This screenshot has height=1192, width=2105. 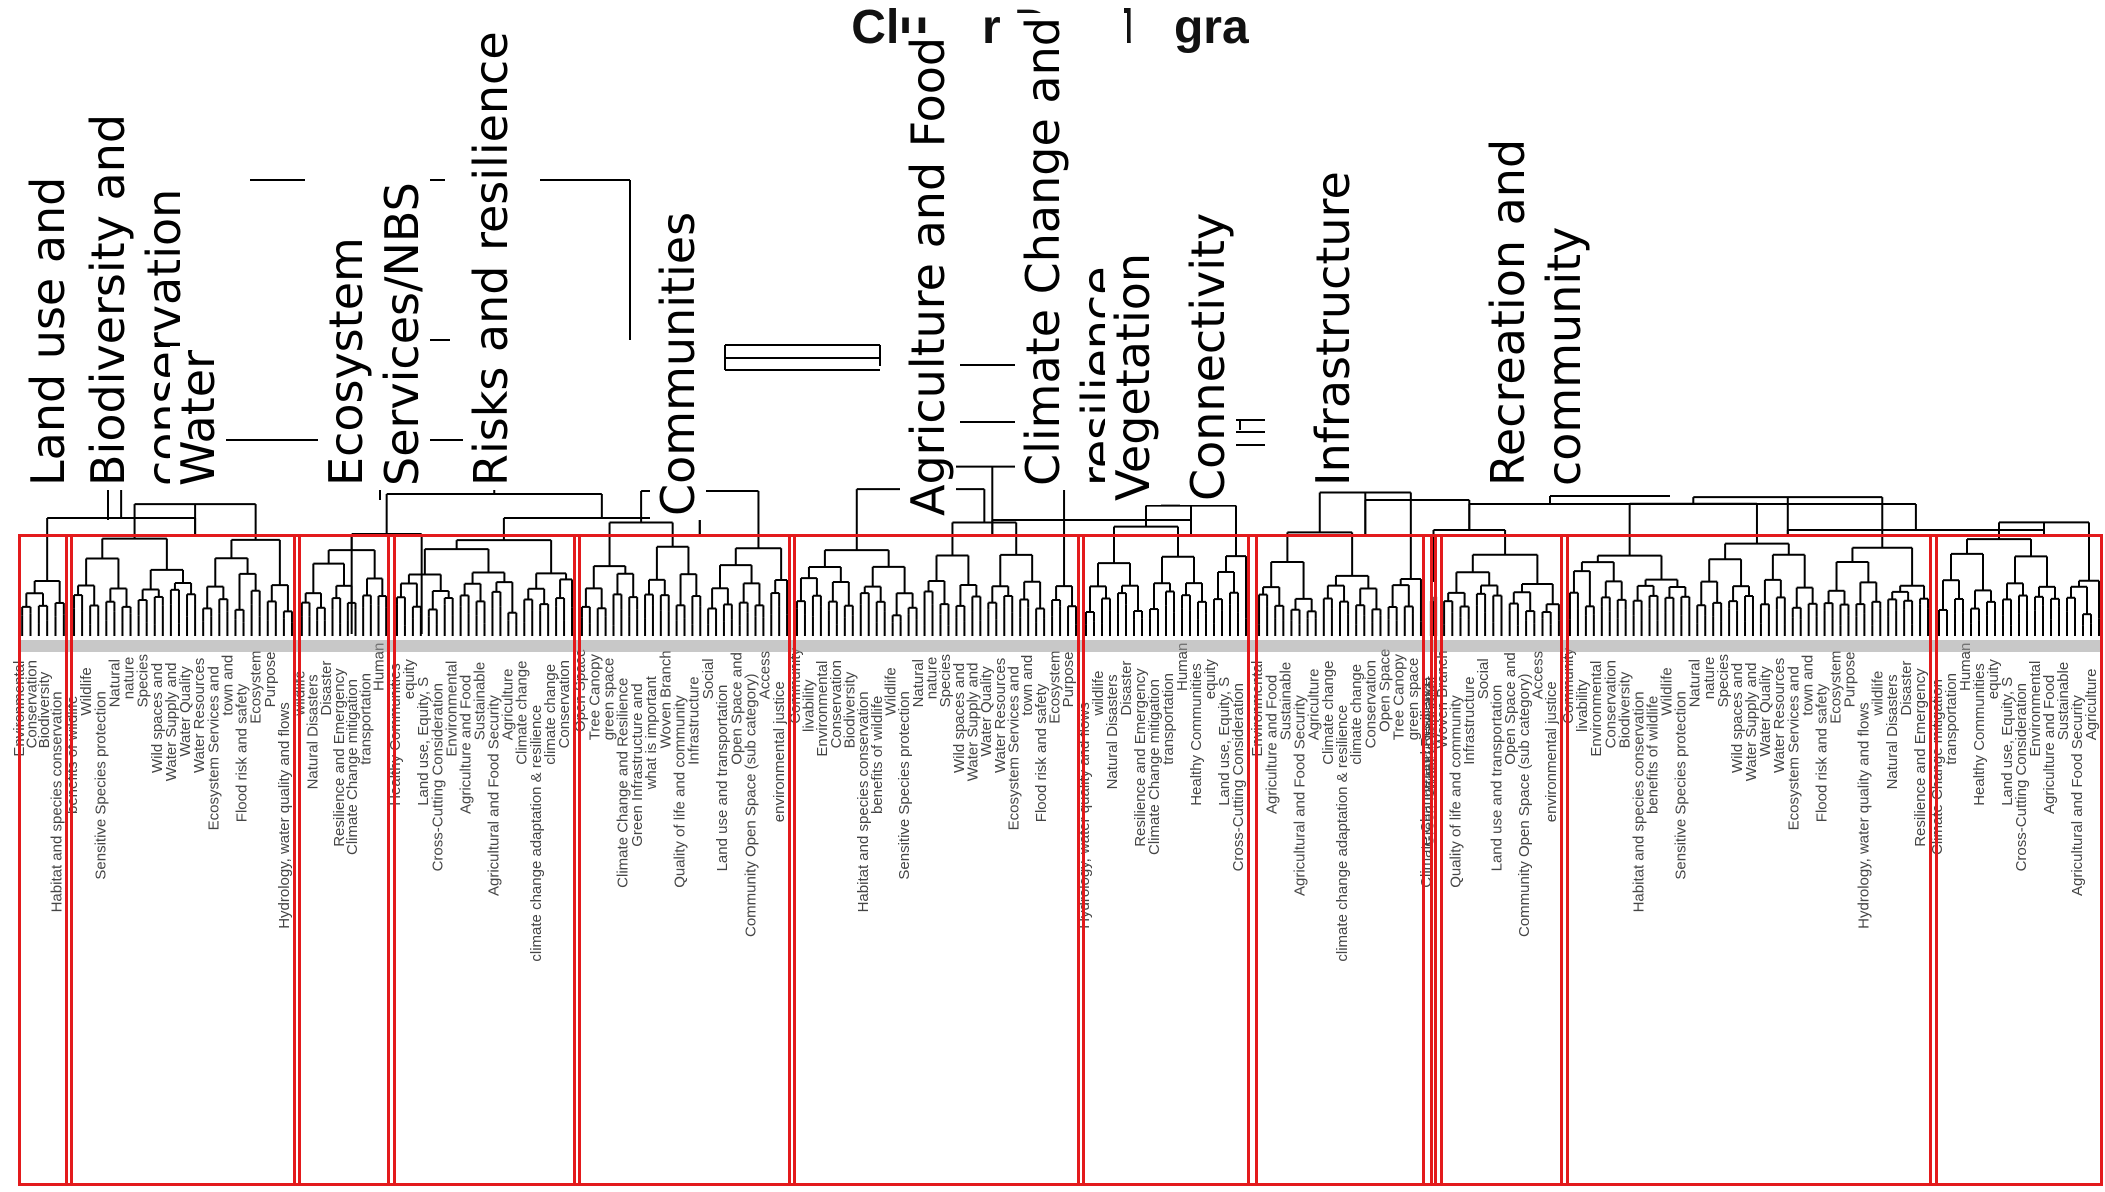 I want to click on cluster-label: Ecosystem Services/NBS, so click(x=374, y=334).